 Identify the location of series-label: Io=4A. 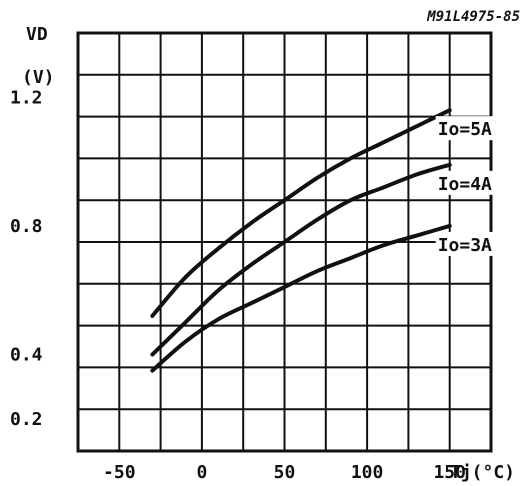
(465, 184).